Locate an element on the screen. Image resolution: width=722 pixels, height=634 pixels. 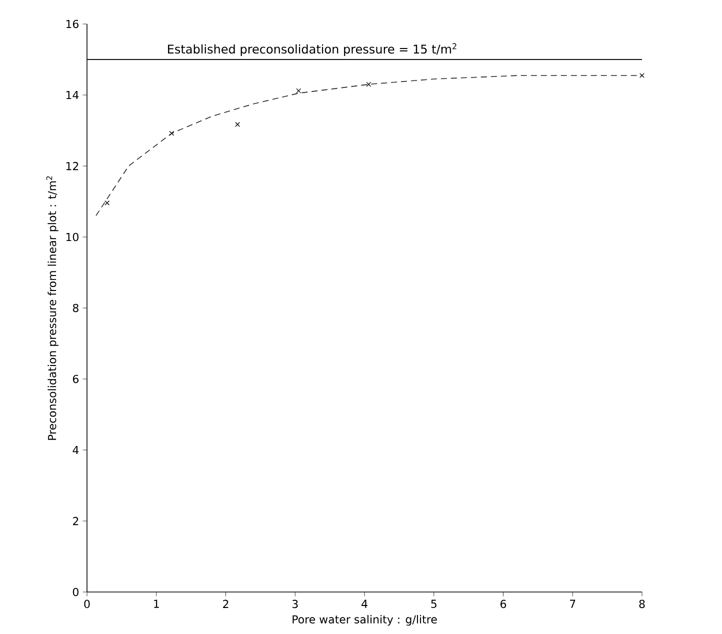
x-tick-label: 8 is located at coordinates (642, 604).